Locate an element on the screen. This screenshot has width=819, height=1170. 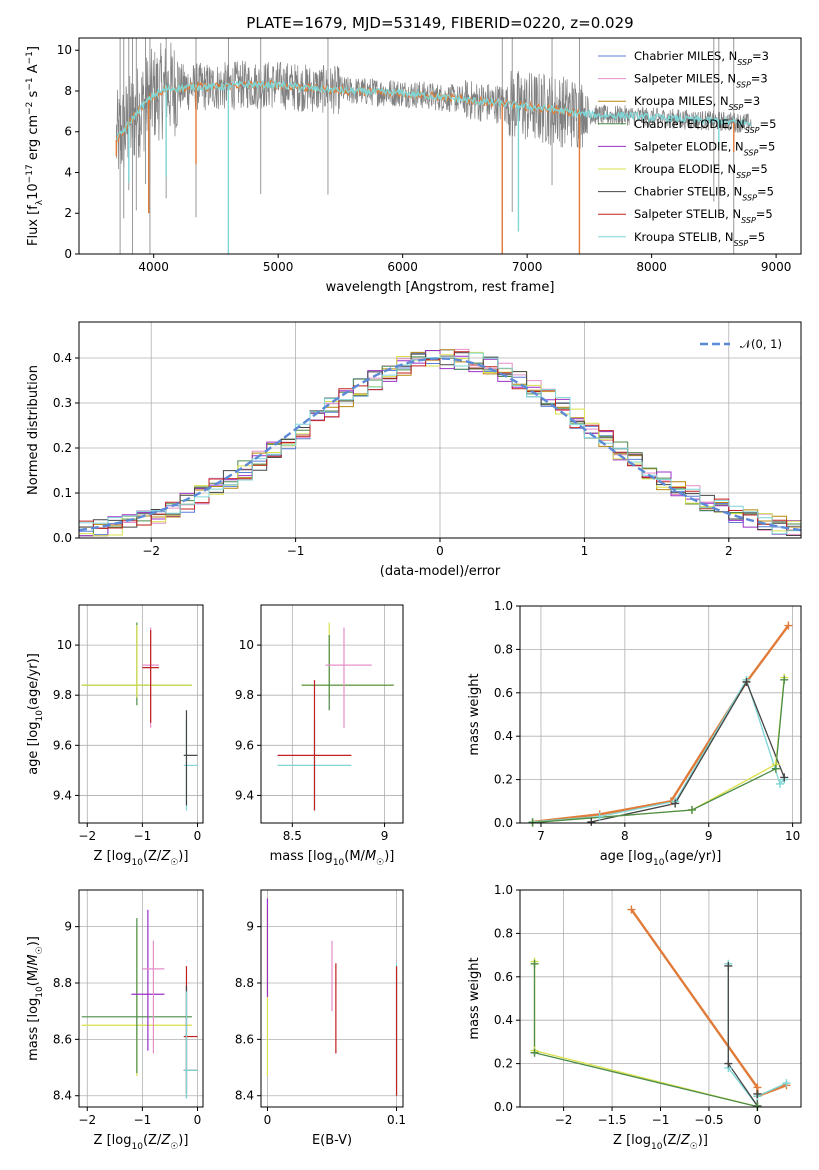
x-tick-label: 8000 is located at coordinates (651, 267).